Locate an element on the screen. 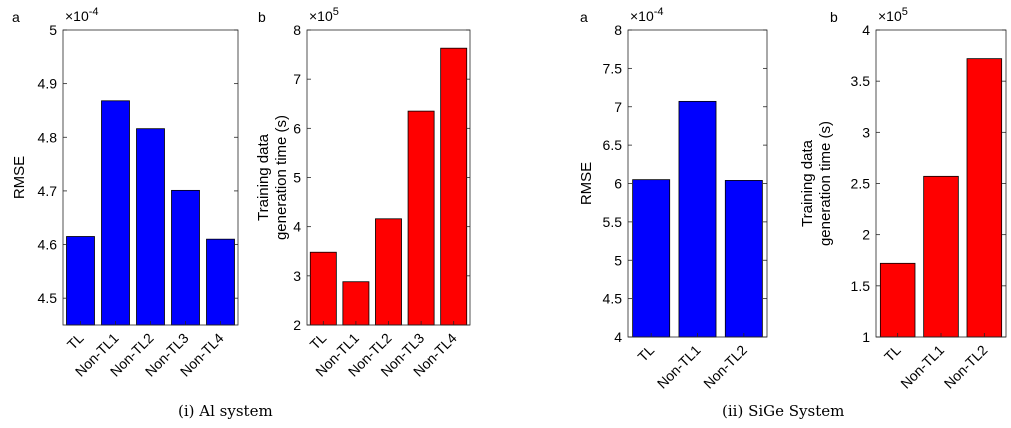 This screenshot has width=1011, height=428. caption-al-system: (i) Al system is located at coordinates (225, 411).